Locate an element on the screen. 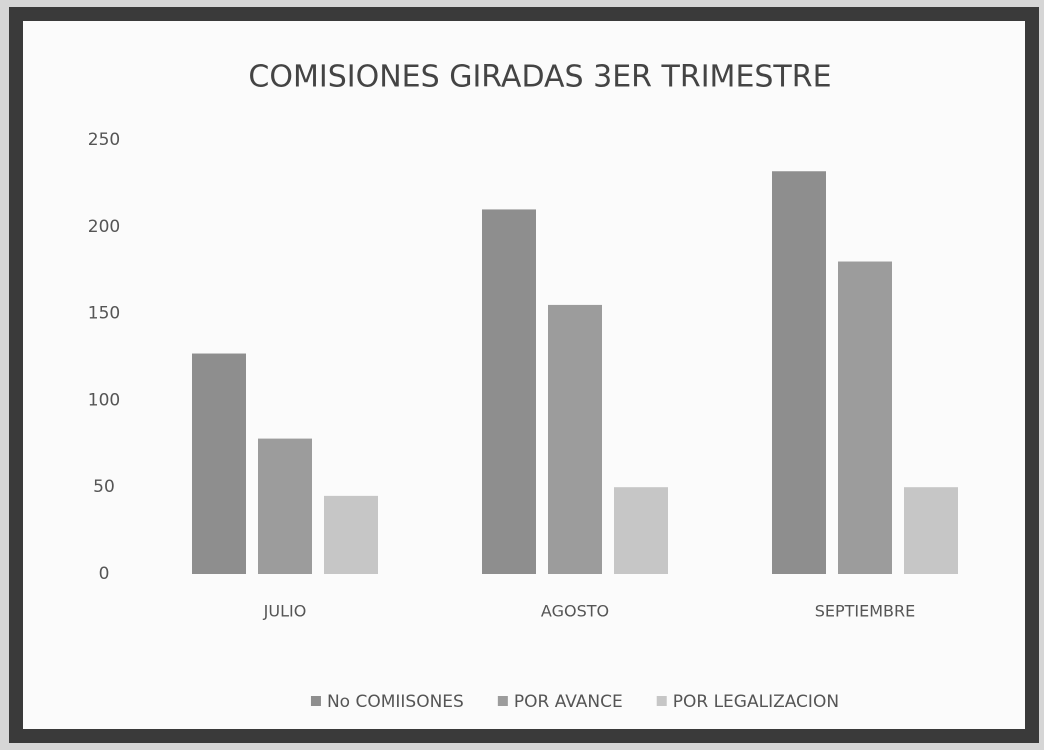 This screenshot has width=1044, height=750. y-tick-label: 250 is located at coordinates (104, 140).